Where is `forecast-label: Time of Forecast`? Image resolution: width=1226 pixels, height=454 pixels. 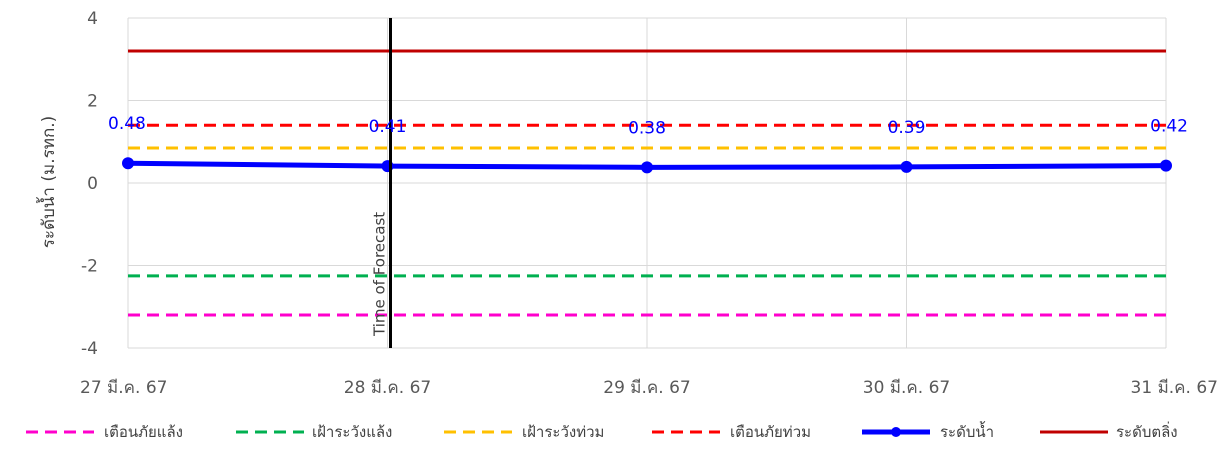 forecast-label: Time of Forecast is located at coordinates (380, 274).